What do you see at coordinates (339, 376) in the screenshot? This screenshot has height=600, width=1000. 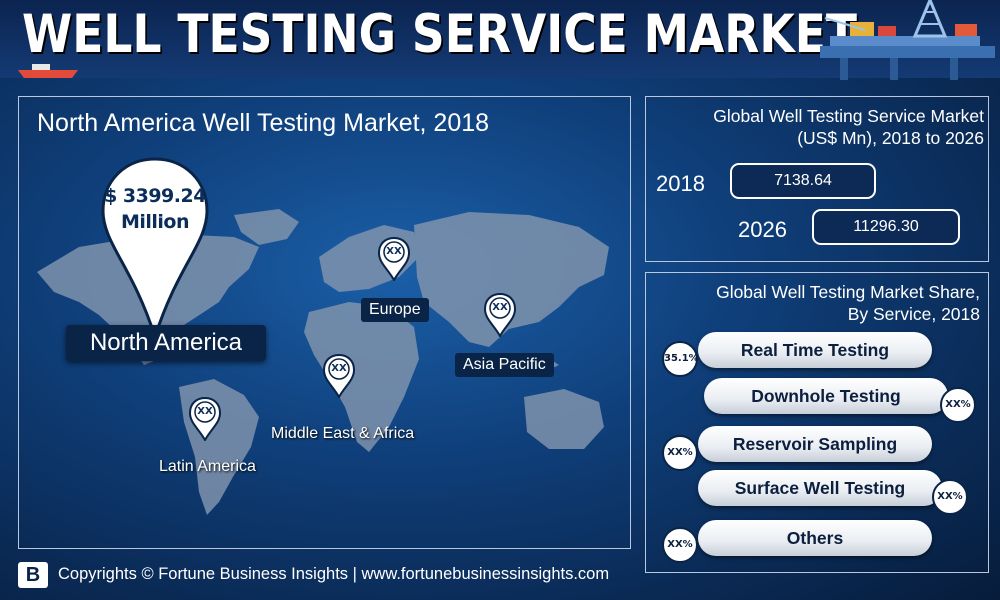 I see `middle-east-africa-map-pin-icon` at bounding box center [339, 376].